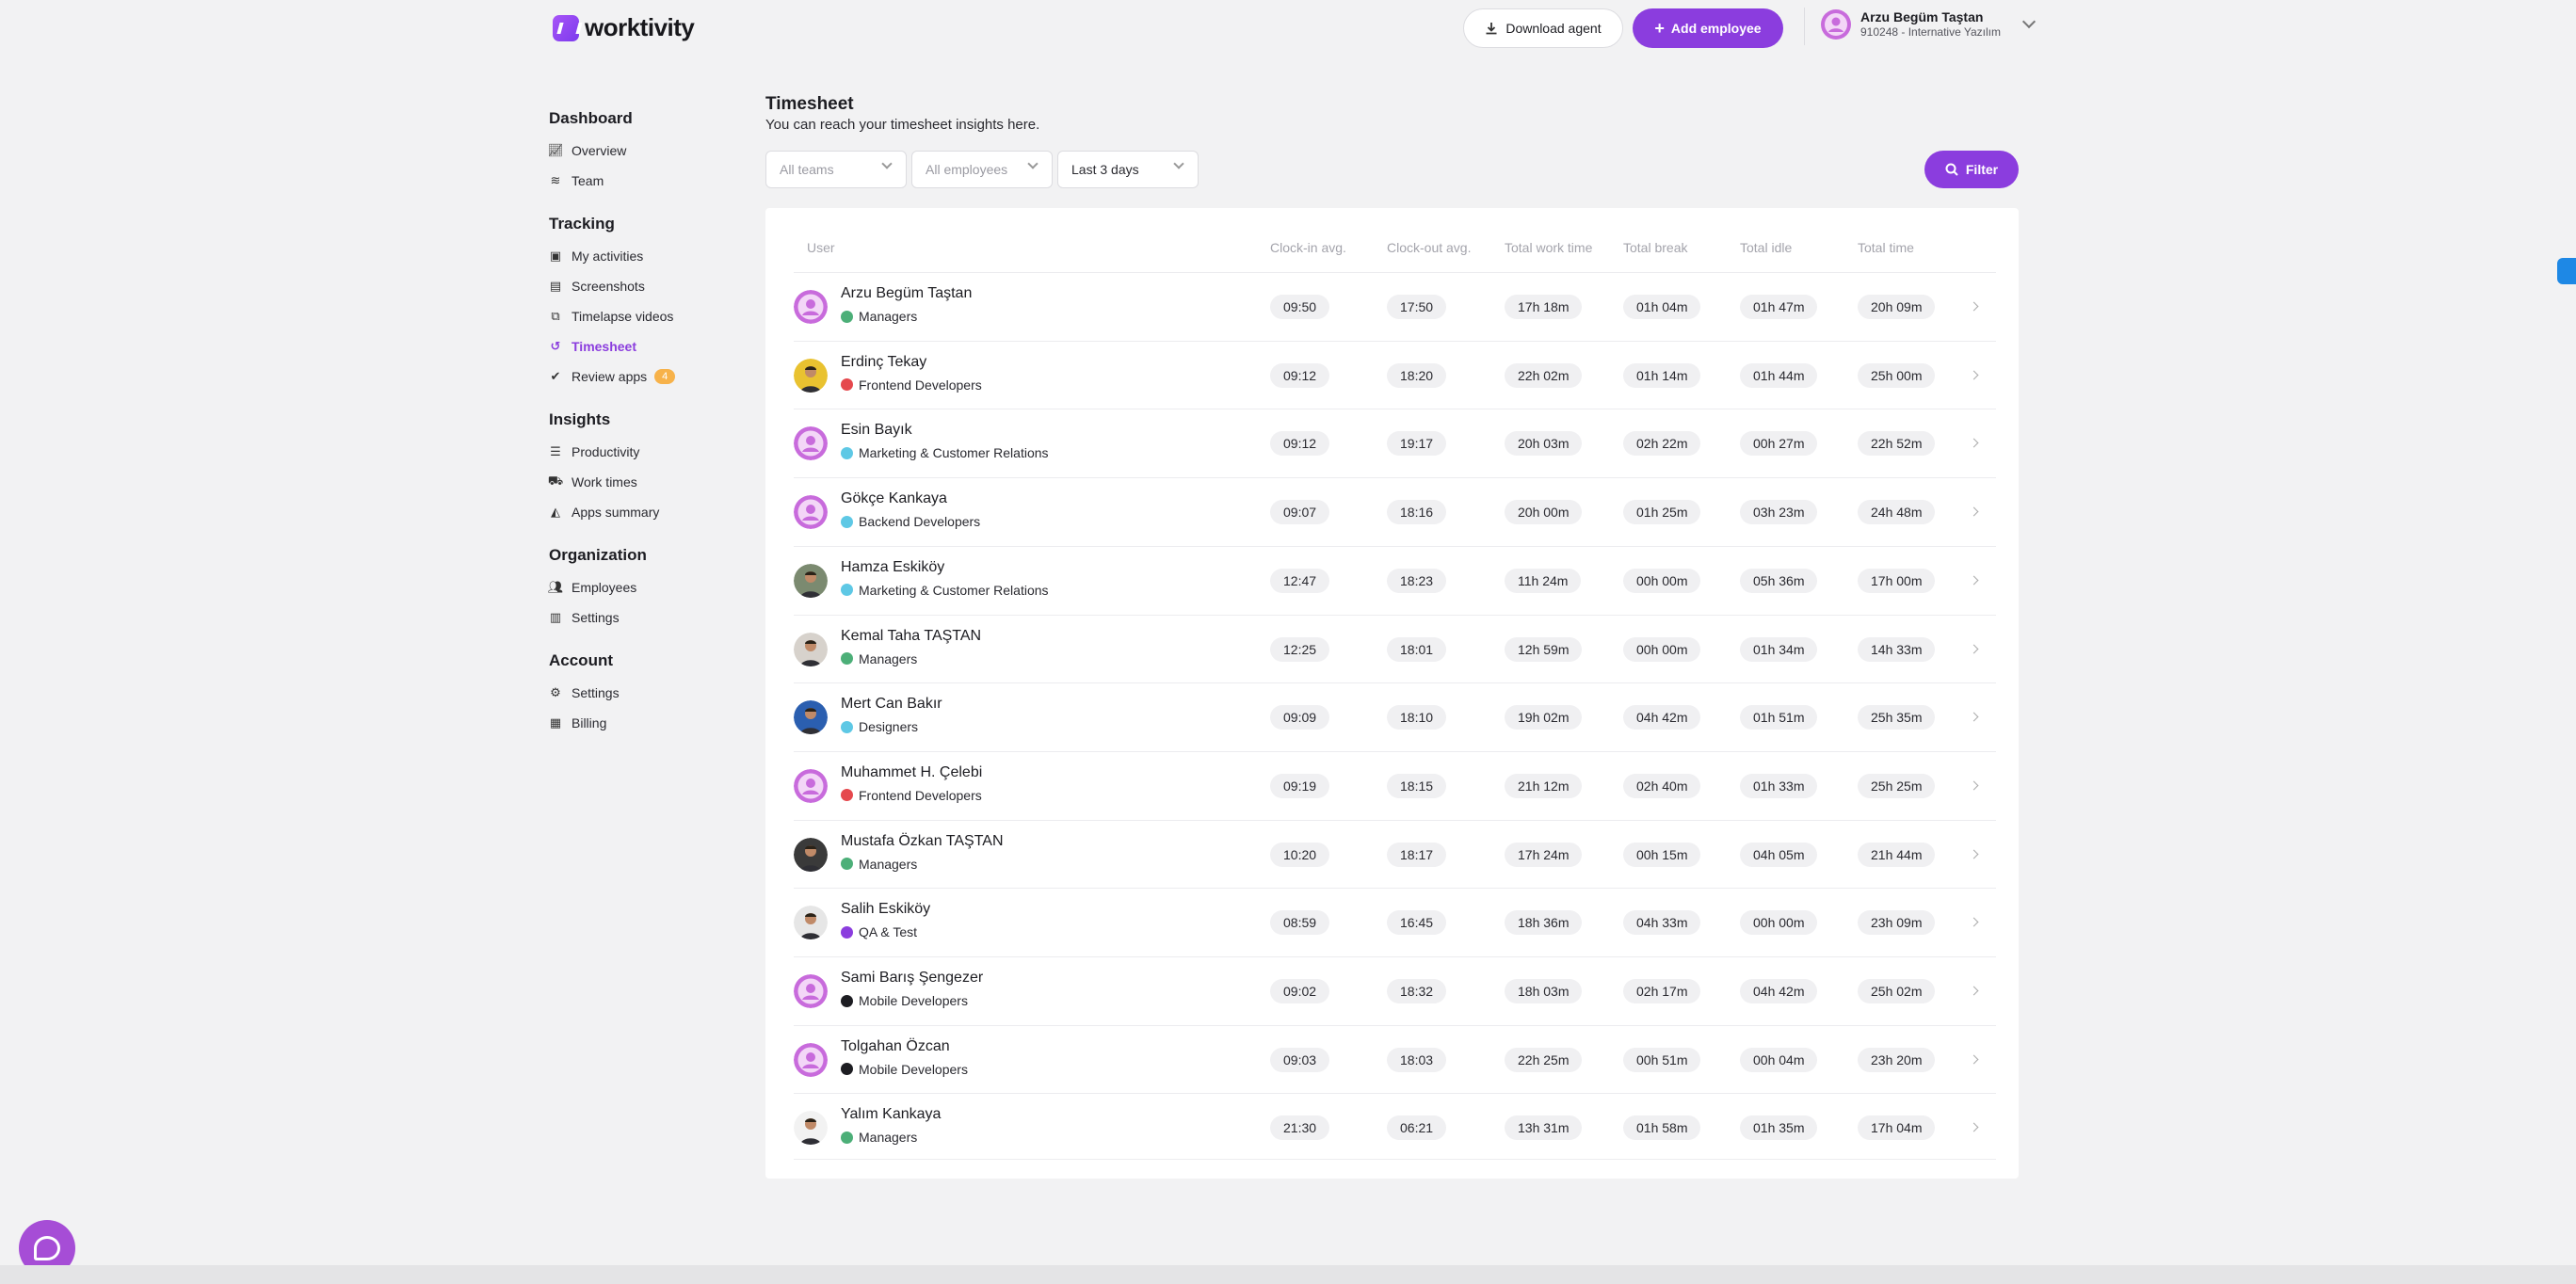 This screenshot has height=1284, width=2576. What do you see at coordinates (907, 293) in the screenshot?
I see `user-name-cell: Arzu Begüm Taştan` at bounding box center [907, 293].